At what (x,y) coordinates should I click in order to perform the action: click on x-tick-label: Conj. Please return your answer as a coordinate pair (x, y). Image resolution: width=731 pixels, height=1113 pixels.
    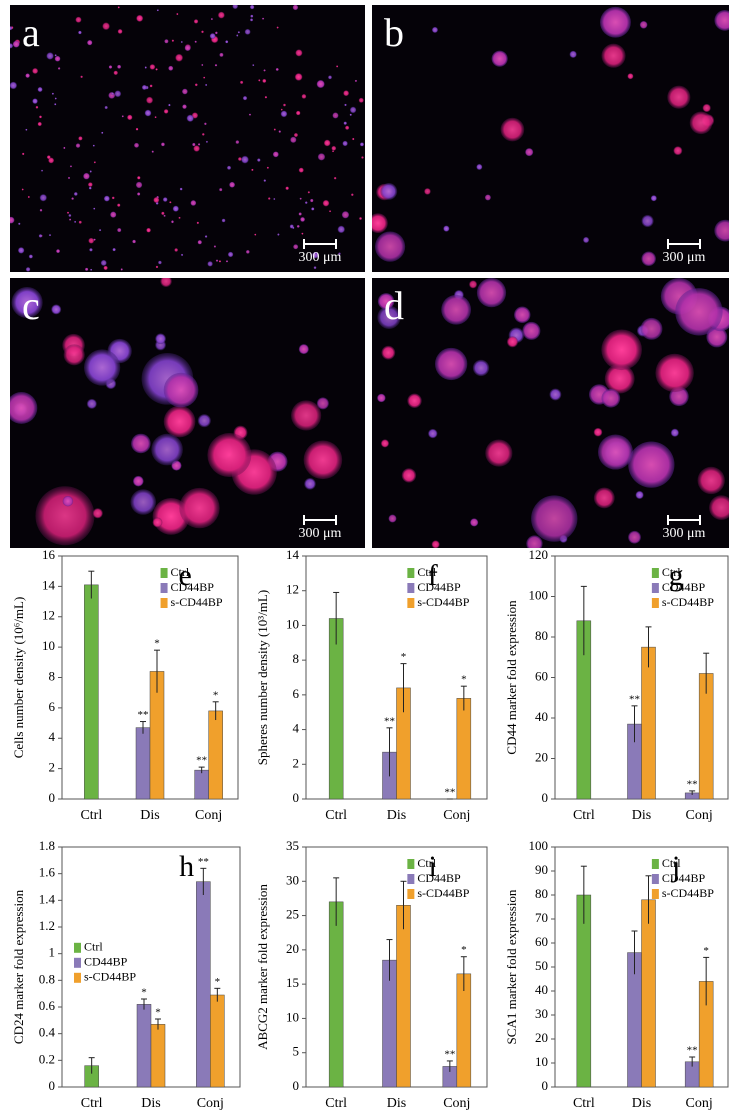
    Looking at the image, I should click on (456, 1103).